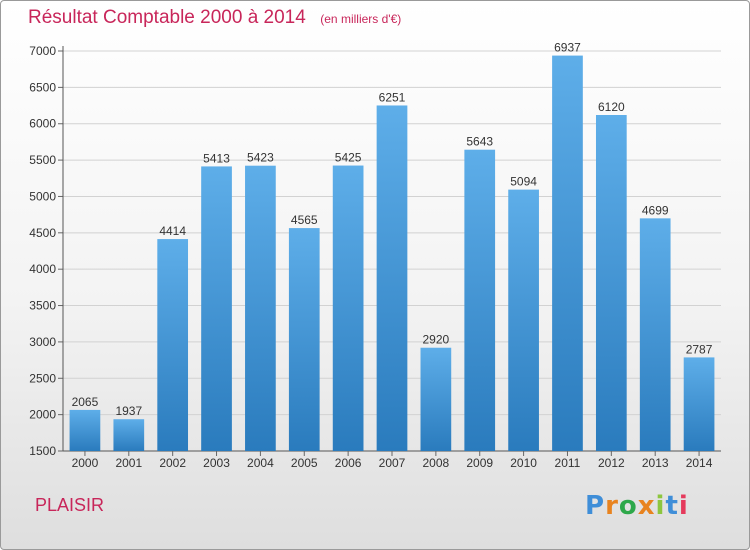 This screenshot has width=750, height=550. Describe the element at coordinates (216, 463) in the screenshot. I see `x-tick-label: 2003` at that location.